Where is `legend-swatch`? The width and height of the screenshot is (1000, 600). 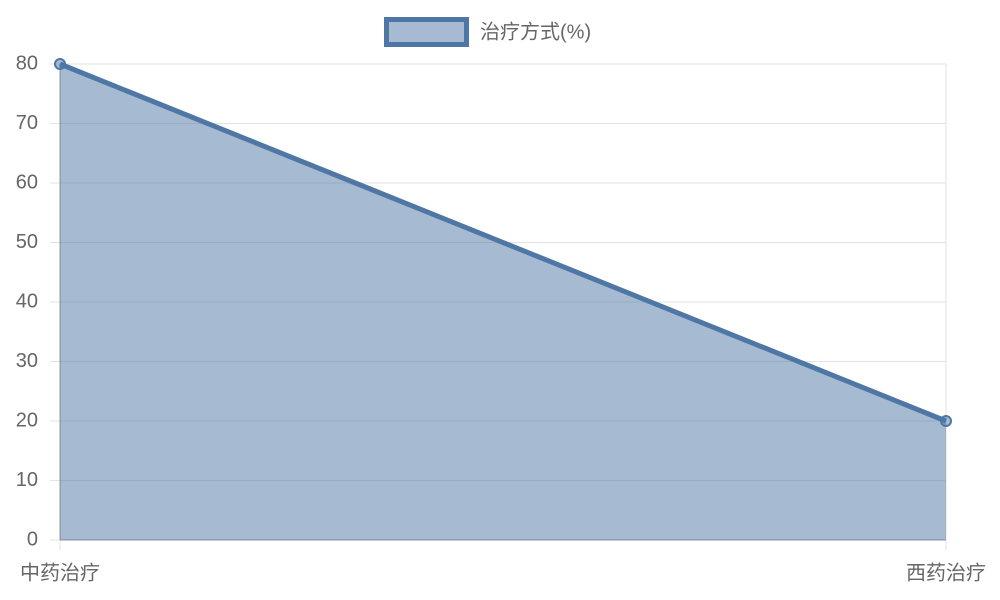 legend-swatch is located at coordinates (426, 32).